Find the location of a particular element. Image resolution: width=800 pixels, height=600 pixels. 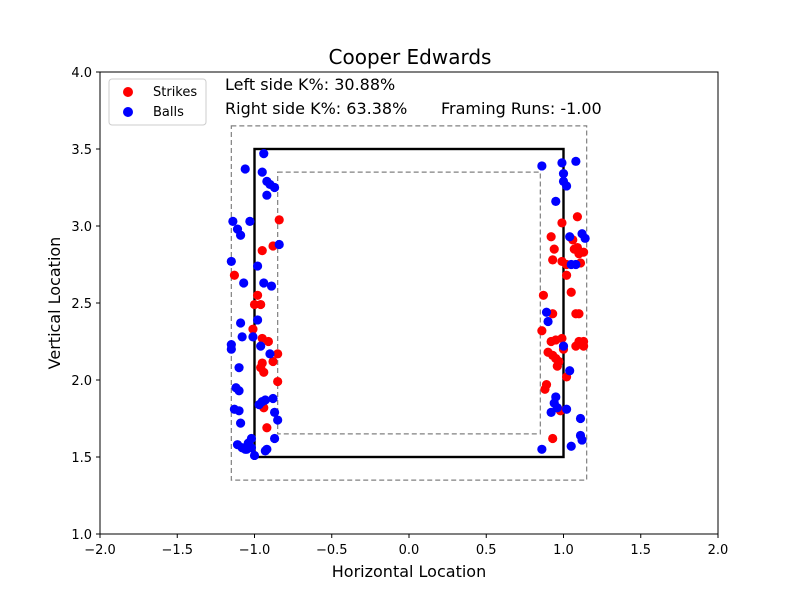

legend-strikes-marker is located at coordinates (128, 92).